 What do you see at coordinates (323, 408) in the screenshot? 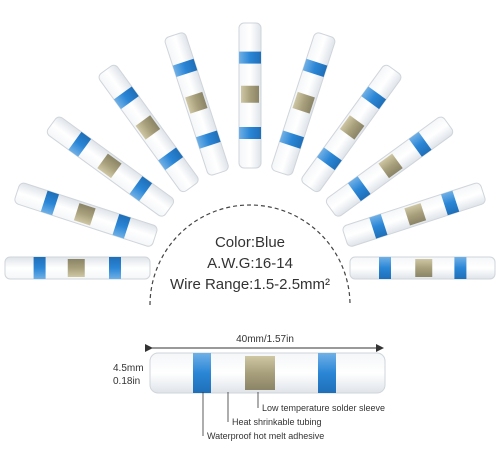
I see `callout-solder: Low temperature solder sleeve` at bounding box center [323, 408].